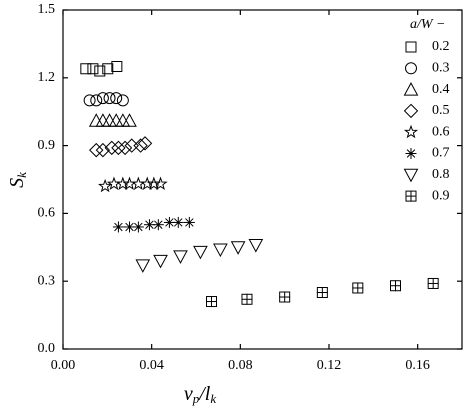 Image resolution: width=474 pixels, height=413 pixels. Describe the element at coordinates (196, 398) in the screenshot. I see `x-label-part: p` at that location.